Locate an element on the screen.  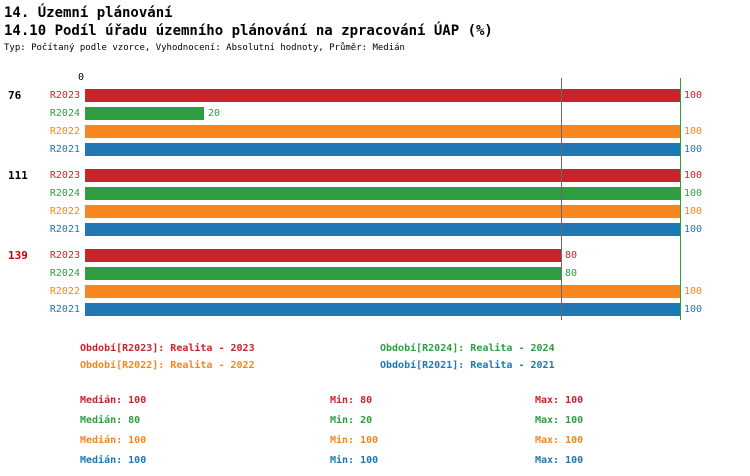
stat-min: Min: 80 is located at coordinates (351, 400).